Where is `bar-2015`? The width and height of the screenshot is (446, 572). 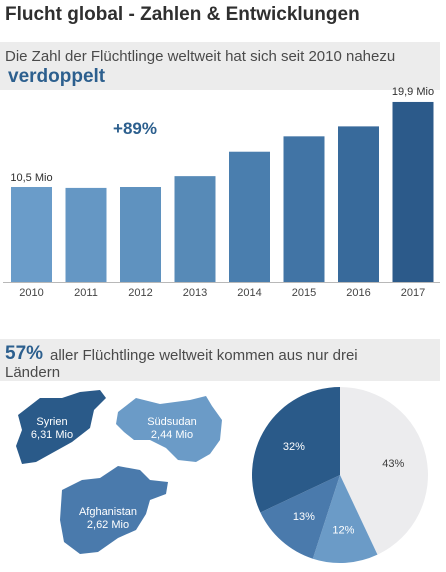 bar-2015 is located at coordinates (304, 209).